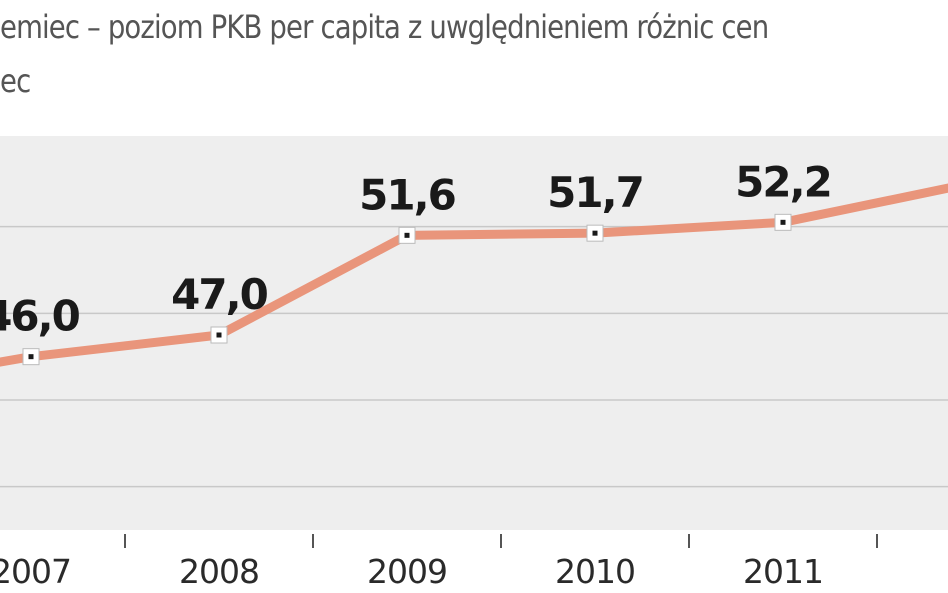 The width and height of the screenshot is (948, 593). What do you see at coordinates (407, 194) in the screenshot?
I see `data-label: 51,6` at bounding box center [407, 194].